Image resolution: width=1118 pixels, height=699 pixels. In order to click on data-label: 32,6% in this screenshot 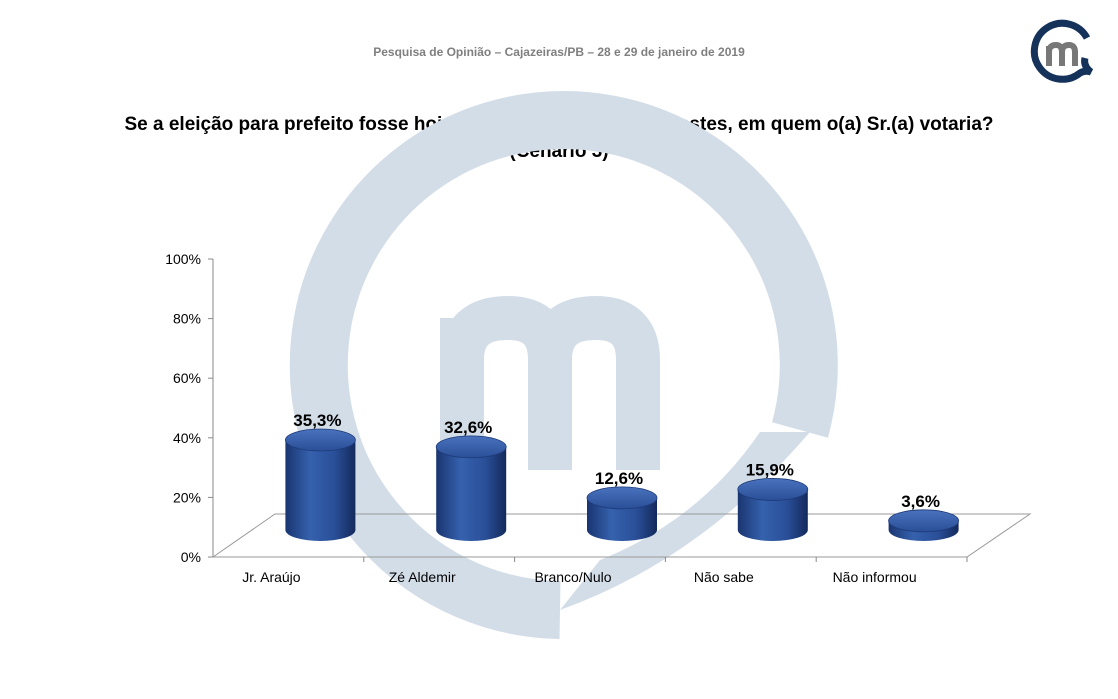, I will do `click(468, 427)`.